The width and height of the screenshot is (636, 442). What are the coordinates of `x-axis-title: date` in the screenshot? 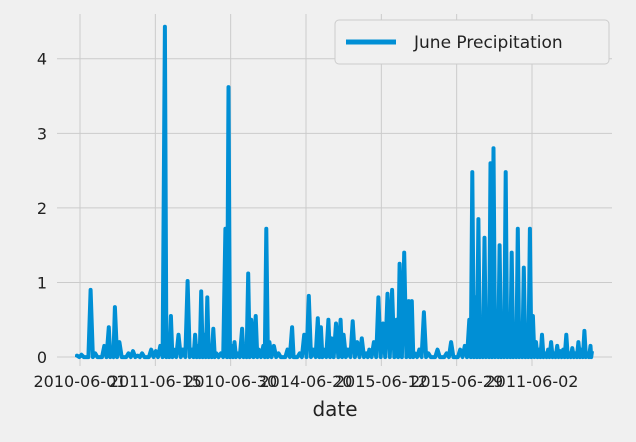 It's located at (334, 409).